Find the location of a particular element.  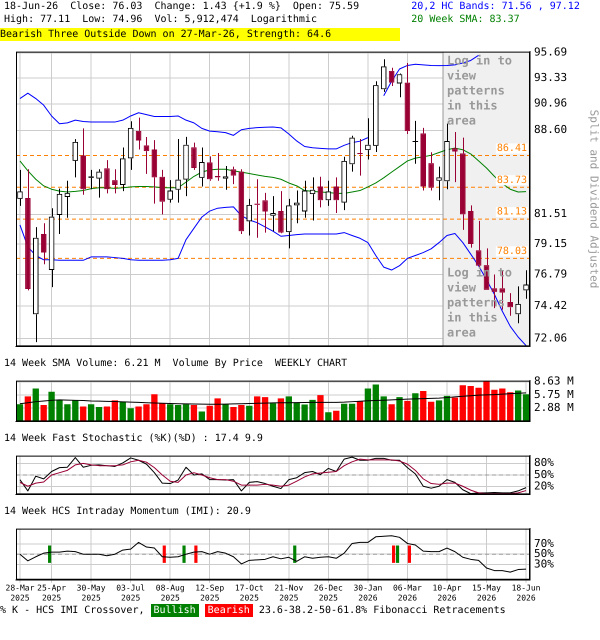

text: WEEKLY CHART is located at coordinates (311, 363).